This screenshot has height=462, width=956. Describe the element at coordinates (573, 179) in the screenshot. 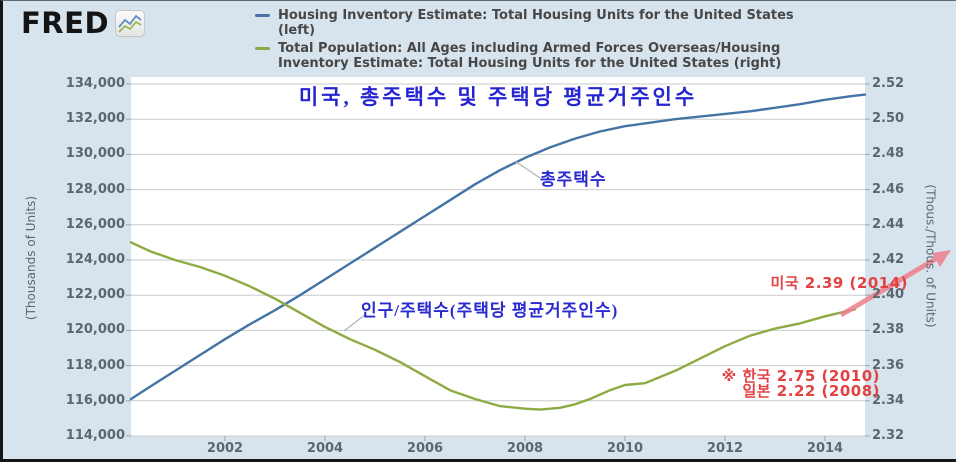

I see `annotation-total-housing: 총주택수` at that location.